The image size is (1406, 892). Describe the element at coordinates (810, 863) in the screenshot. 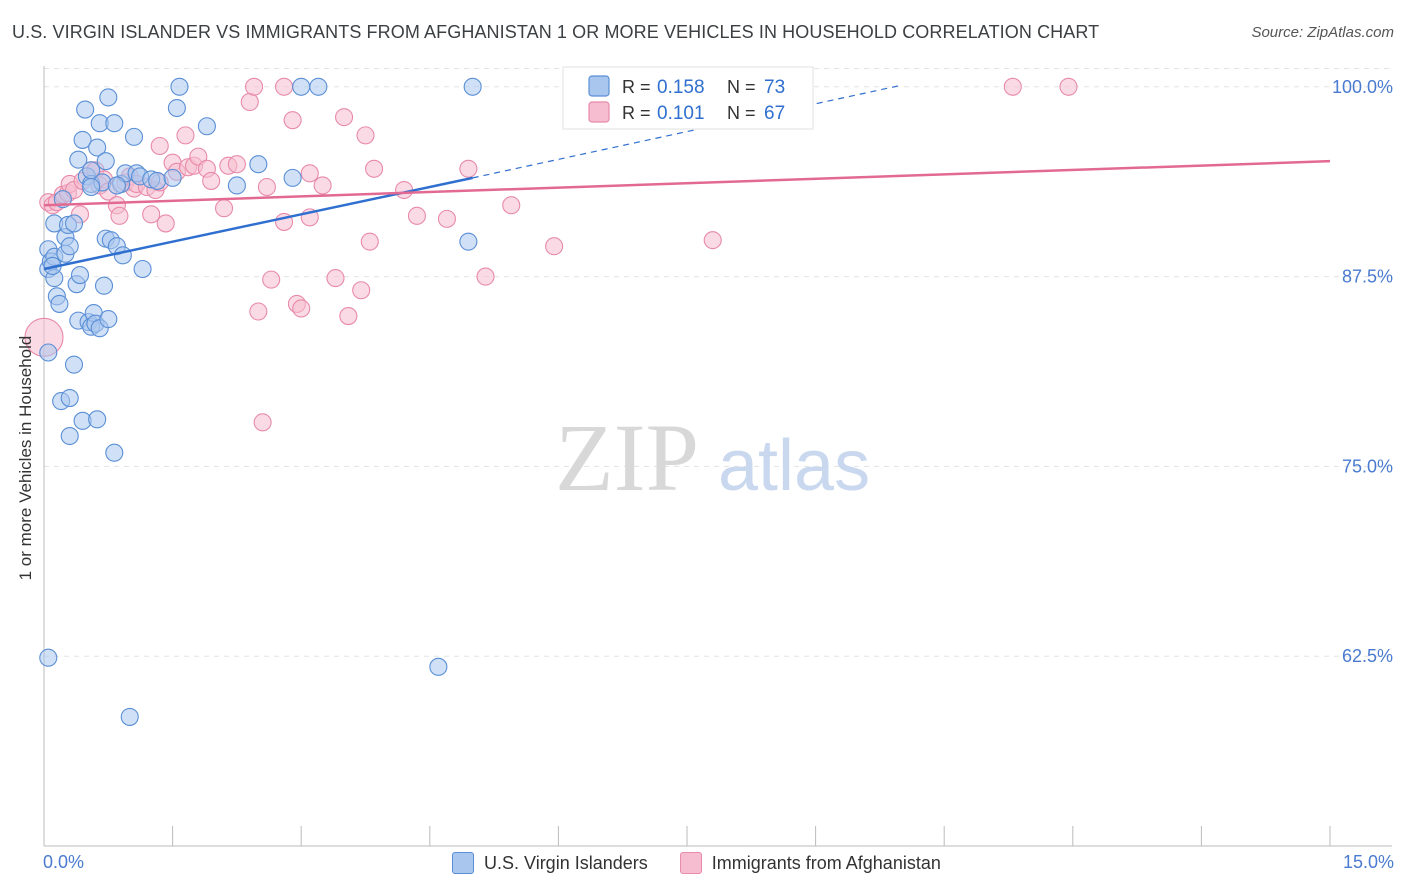

I see `legend-item-afghanistan: Immigrants from Afghanistan` at that location.